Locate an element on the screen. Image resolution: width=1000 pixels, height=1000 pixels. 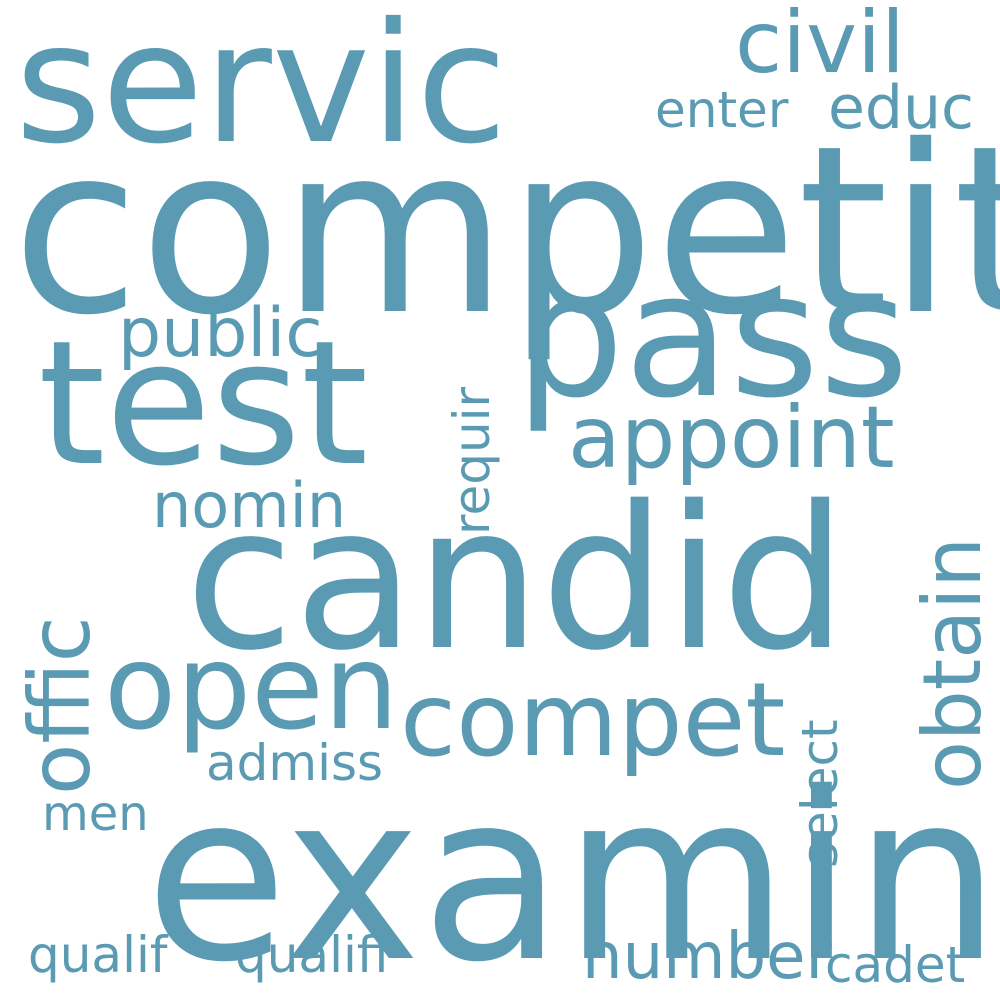
word-test: test is located at coordinates (203, 403).